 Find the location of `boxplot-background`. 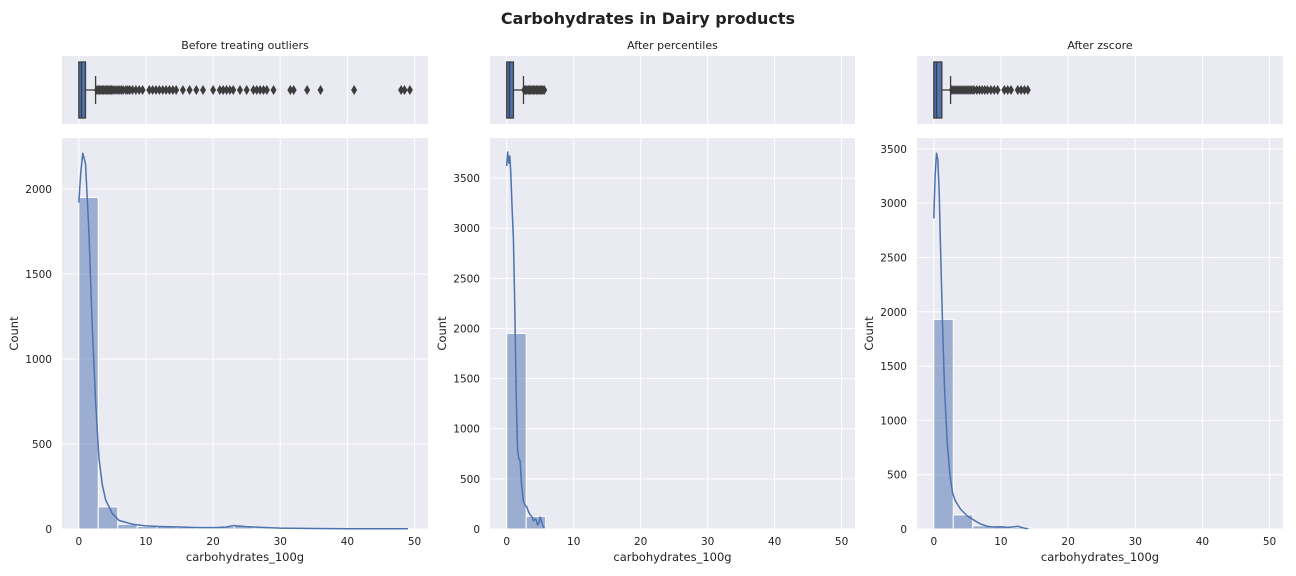

boxplot-background is located at coordinates (672, 90).